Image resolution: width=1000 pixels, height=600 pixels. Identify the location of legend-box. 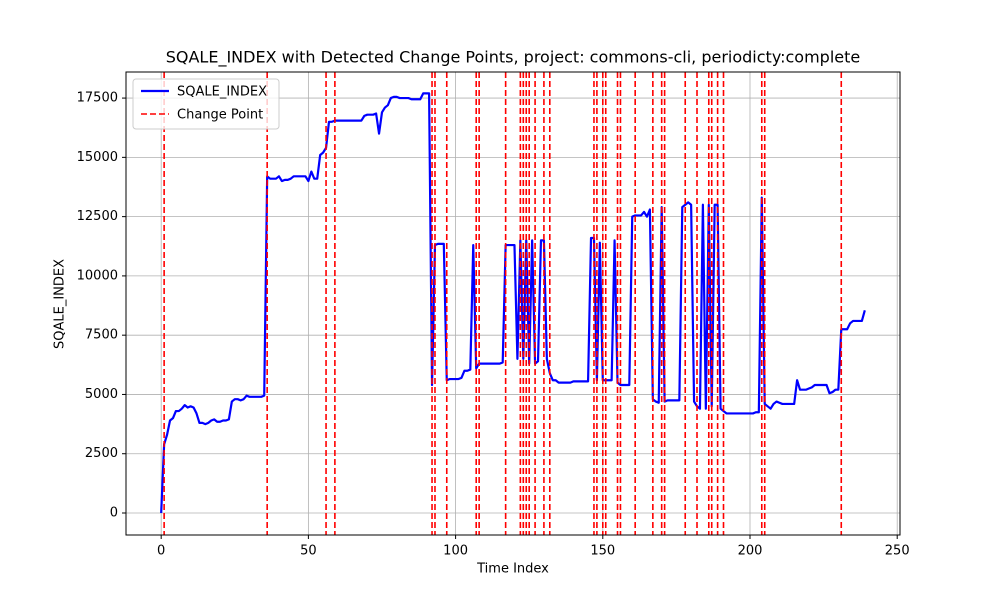
(206, 104).